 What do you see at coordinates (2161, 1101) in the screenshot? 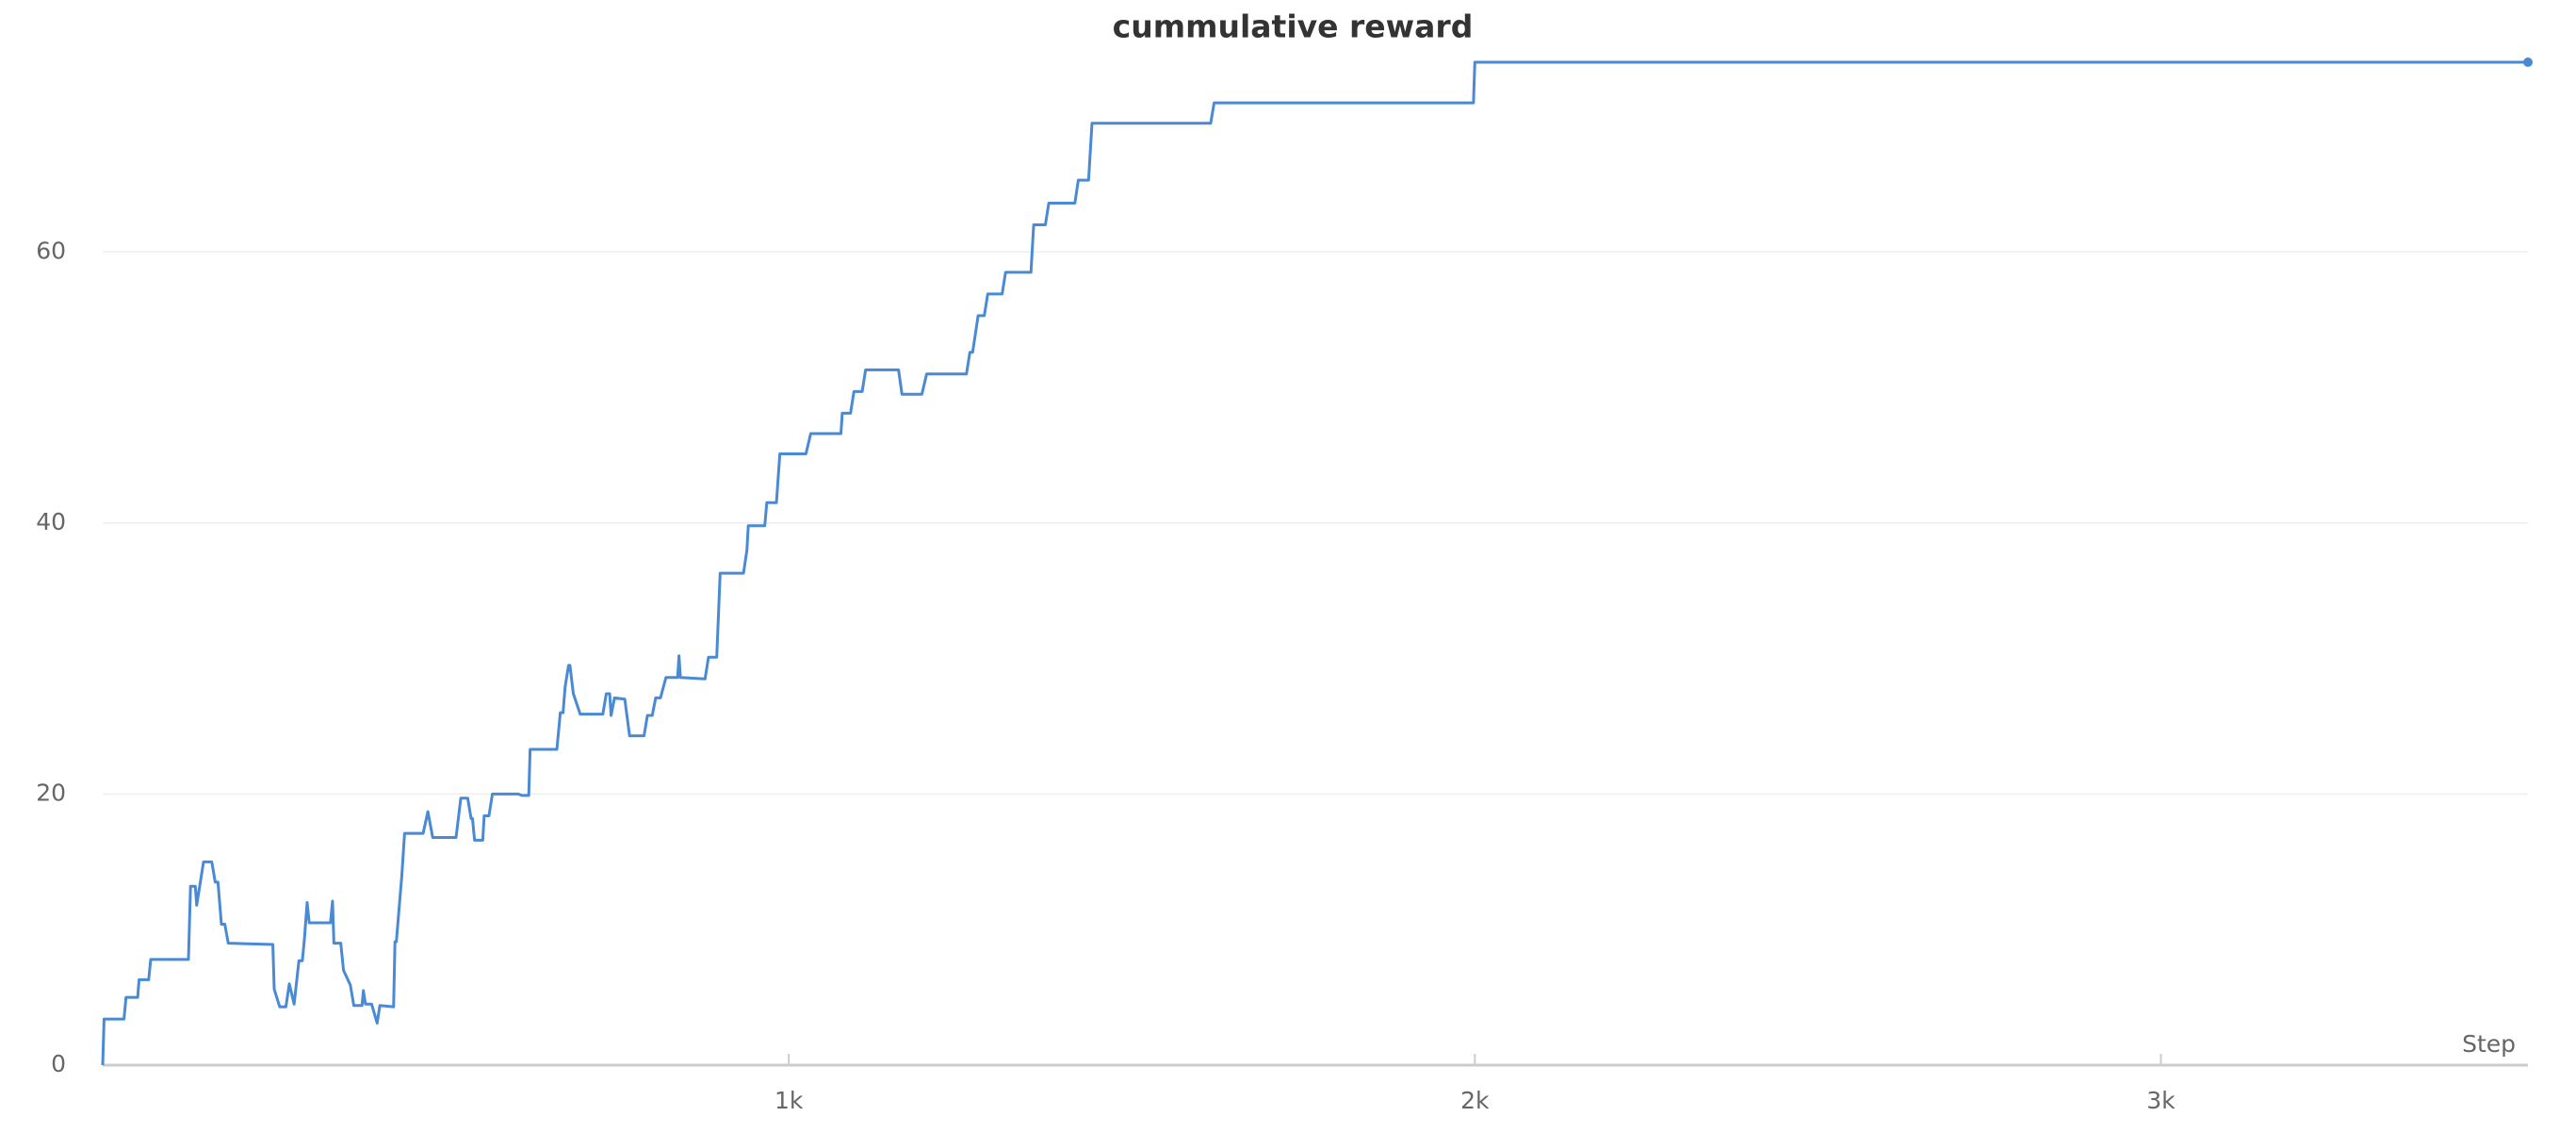
I see `x-tick-label: 3k` at bounding box center [2161, 1101].